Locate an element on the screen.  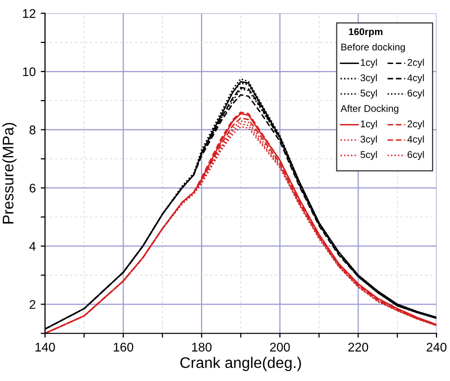
x-tick-label: 200 is located at coordinates (280, 347).